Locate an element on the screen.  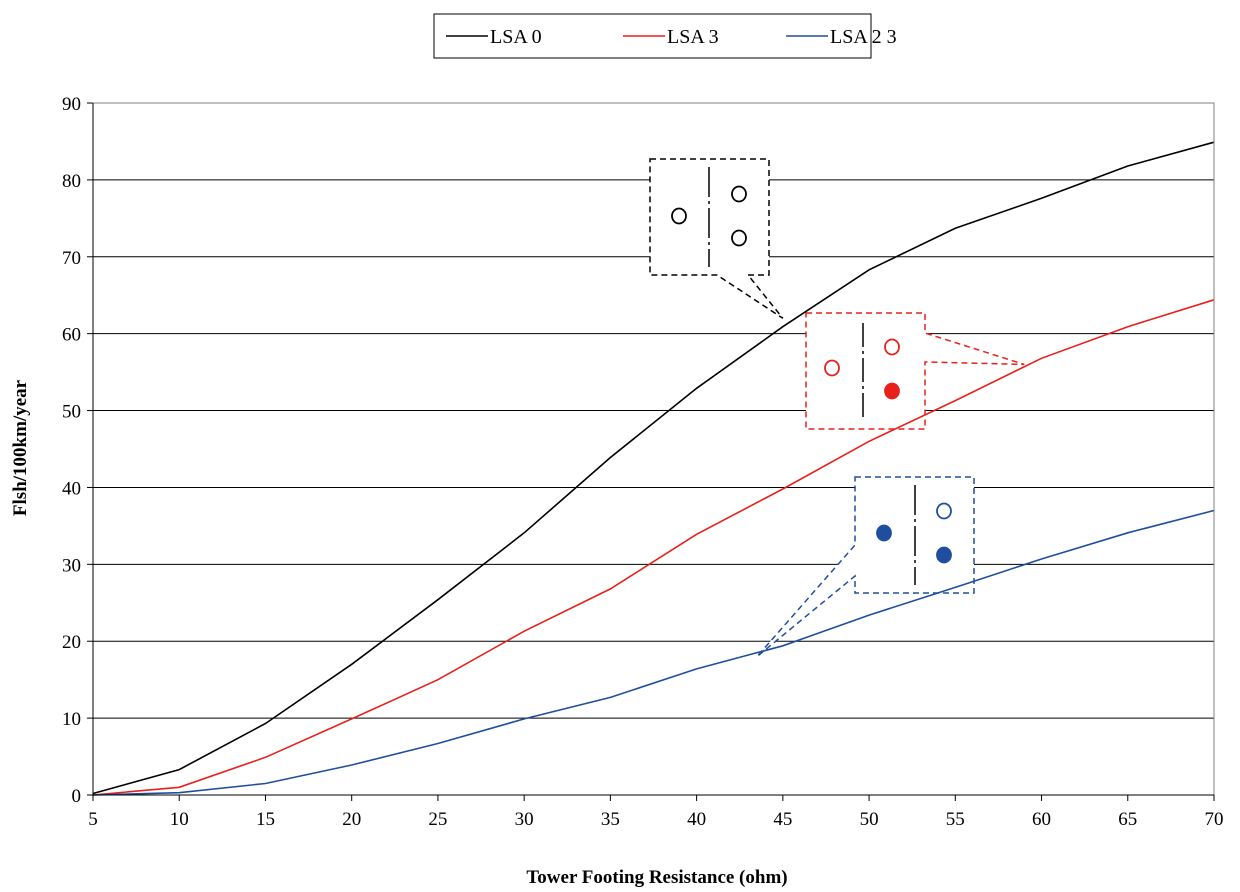
y-tick-label: 40 is located at coordinates (71, 488).